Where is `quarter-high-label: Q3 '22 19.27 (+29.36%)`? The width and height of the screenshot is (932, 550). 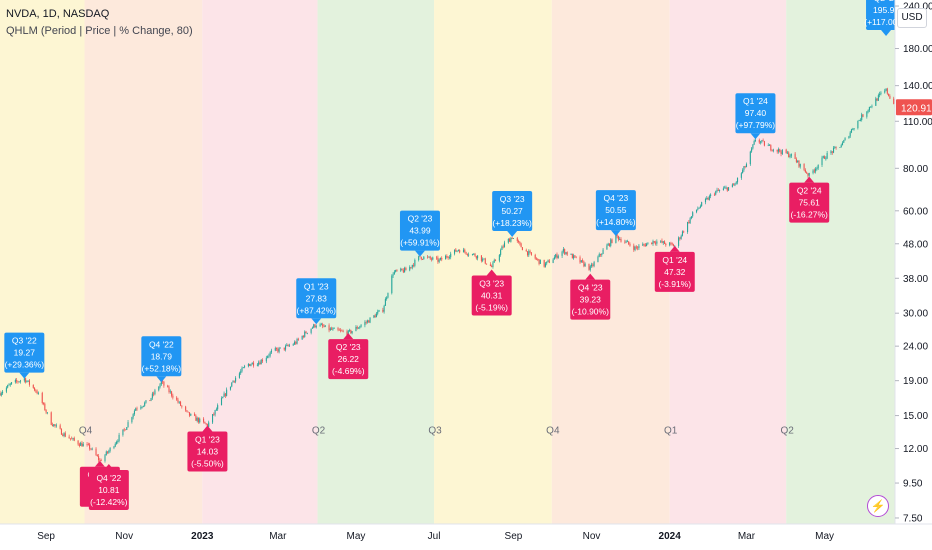 quarter-high-label: Q3 '22 19.27 (+29.36%) is located at coordinates (24, 355).